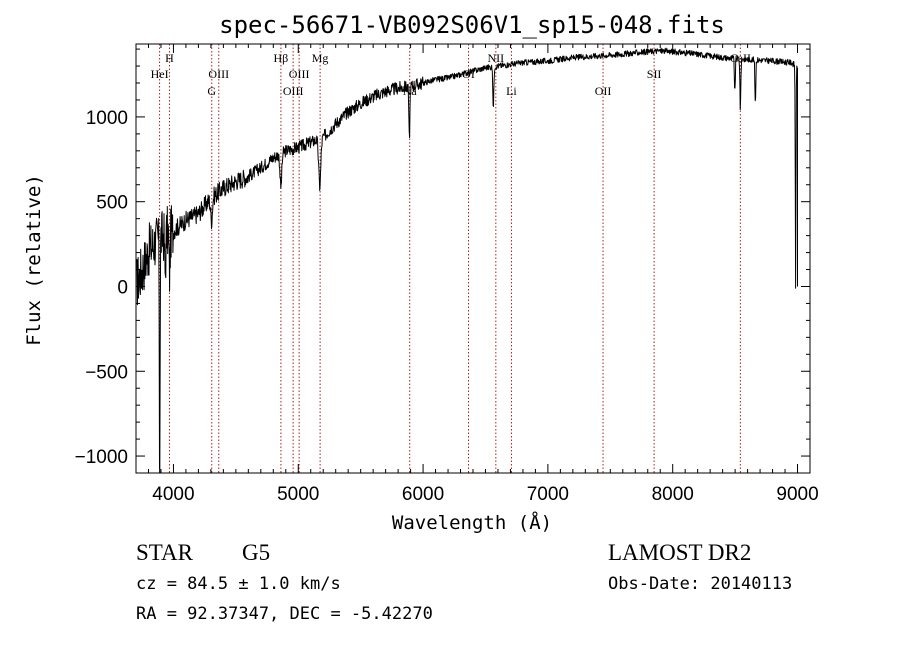  Describe the element at coordinates (34, 260) in the screenshot. I see `y-axis-label: Flux (relative)` at that location.